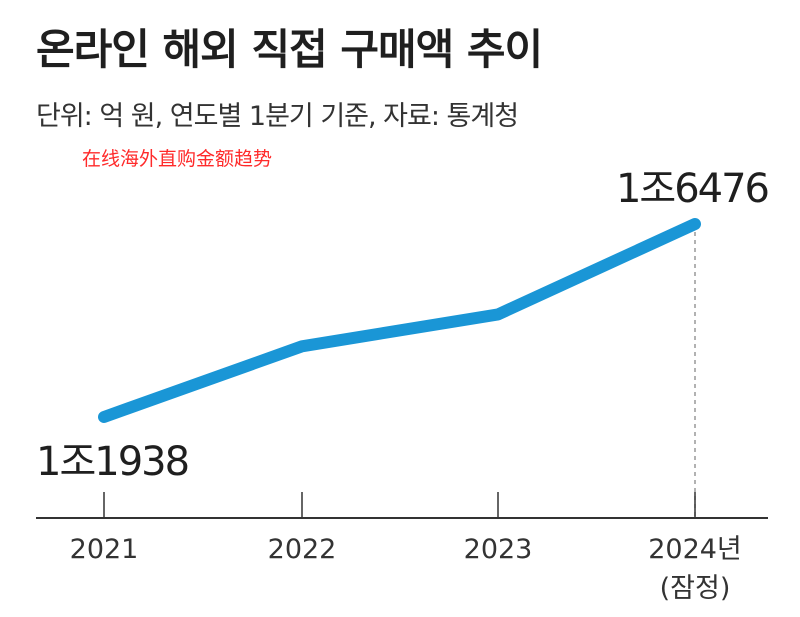  What do you see at coordinates (695, 588) in the screenshot?
I see `x-tick-sublabel: (잠정)` at bounding box center [695, 588].